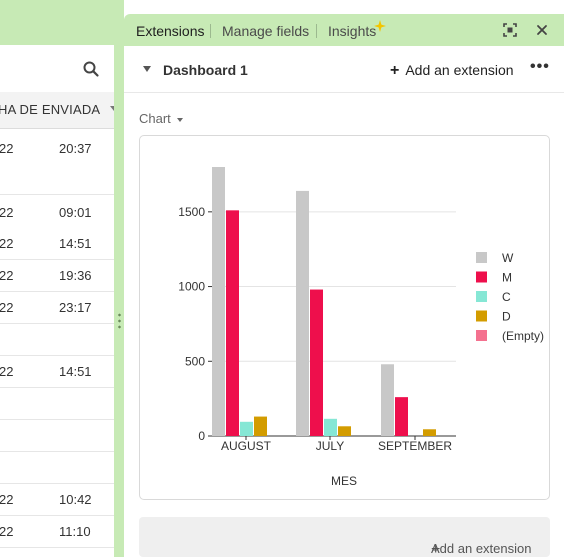  I want to click on grid-top-bar, so click(57, 22).